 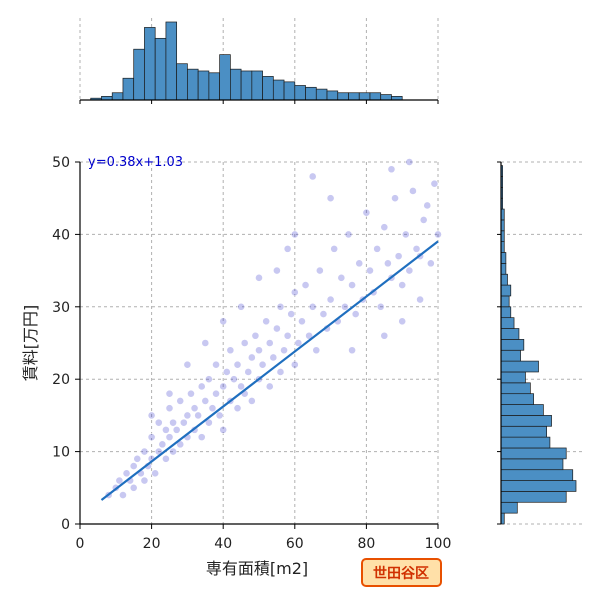 I want to click on top-marginal-histogram, so click(x=259, y=61).